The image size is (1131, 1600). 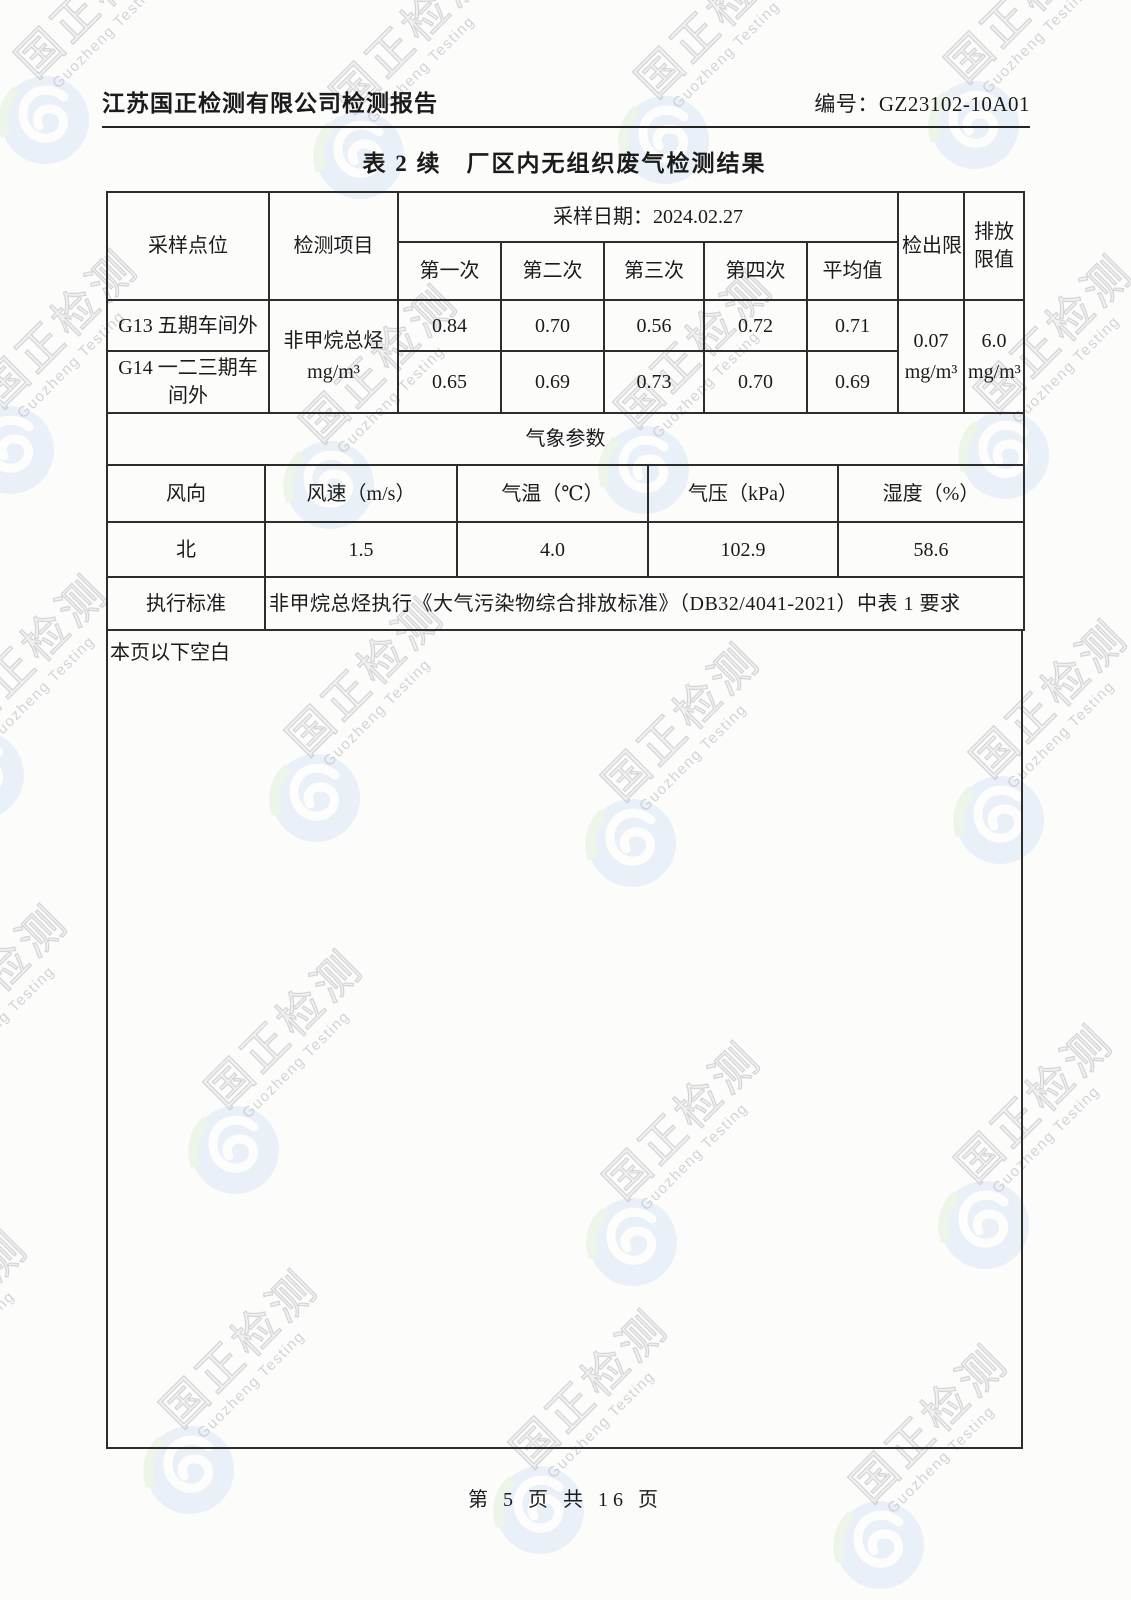 What do you see at coordinates (743, 493) in the screenshot?
I see `met-header-pressure: 气压（kPa）` at bounding box center [743, 493].